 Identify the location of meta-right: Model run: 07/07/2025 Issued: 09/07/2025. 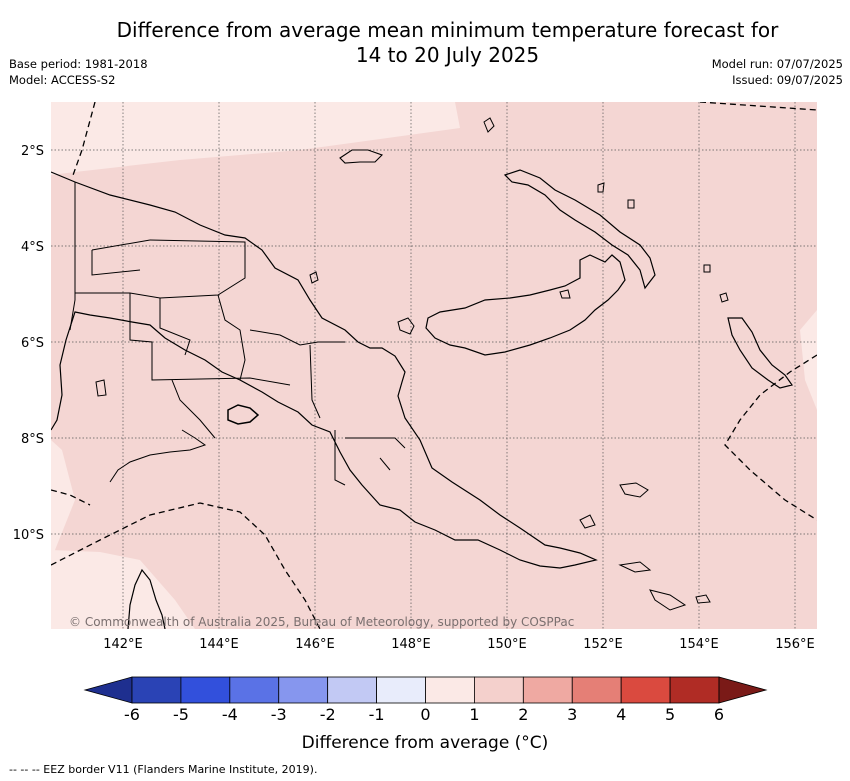
(777, 72).